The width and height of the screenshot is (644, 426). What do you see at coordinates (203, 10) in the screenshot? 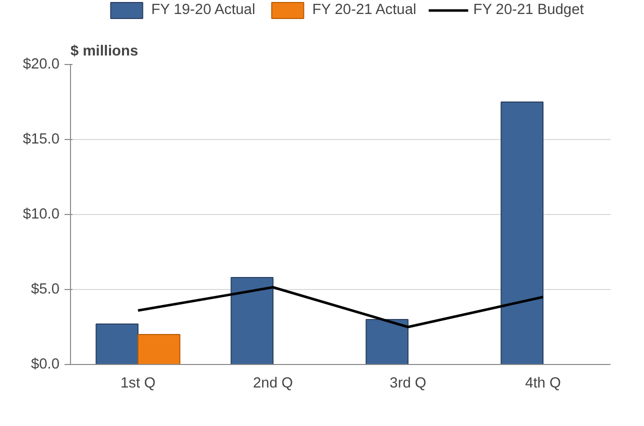
I see `legend-label: FY 19-20 Actual` at bounding box center [203, 10].